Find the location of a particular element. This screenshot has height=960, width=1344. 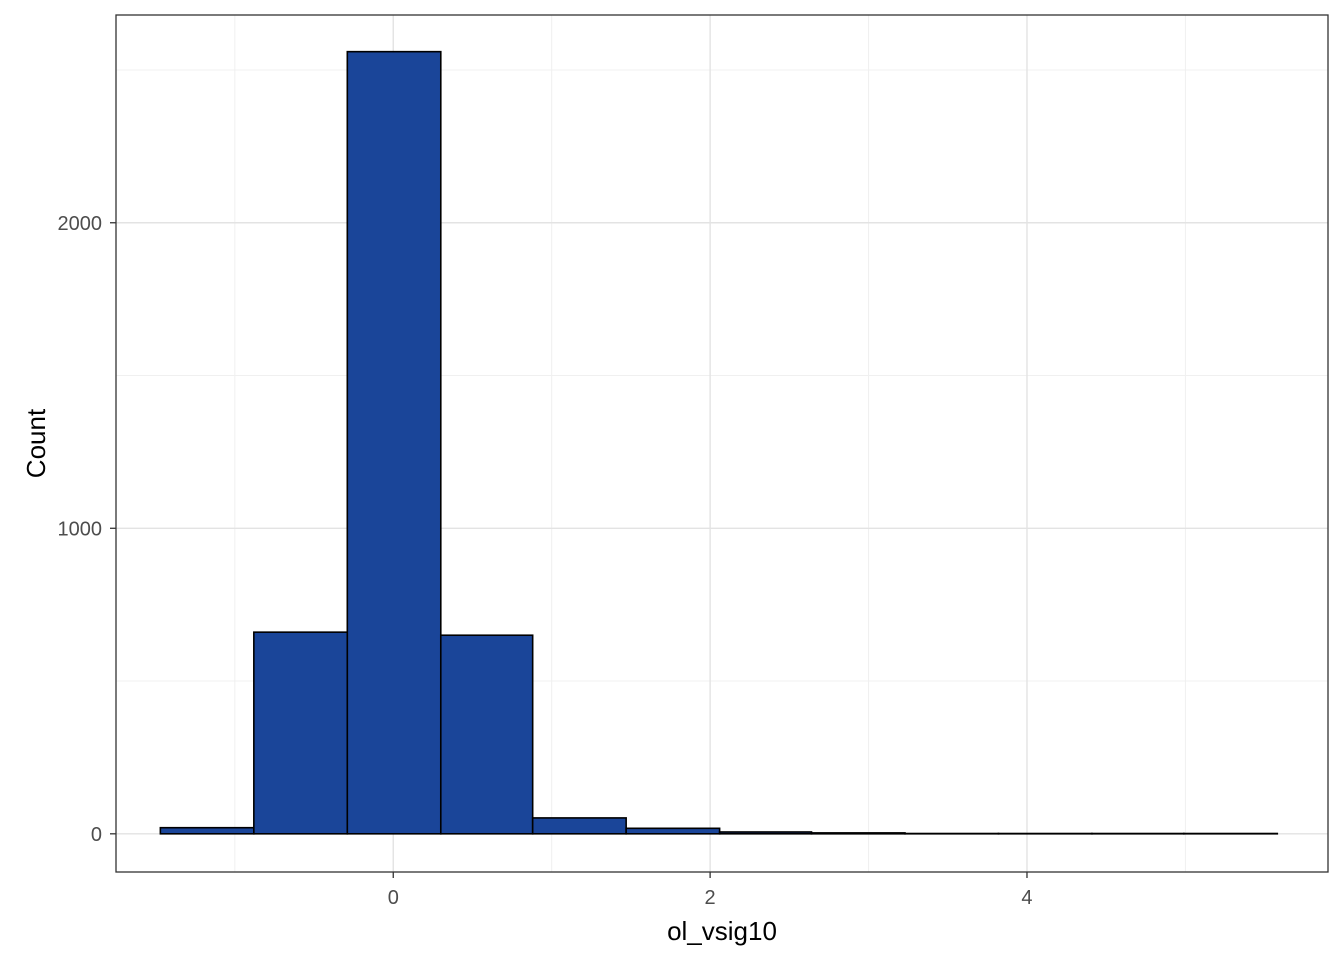

x-tick-label: 2 is located at coordinates (710, 898).